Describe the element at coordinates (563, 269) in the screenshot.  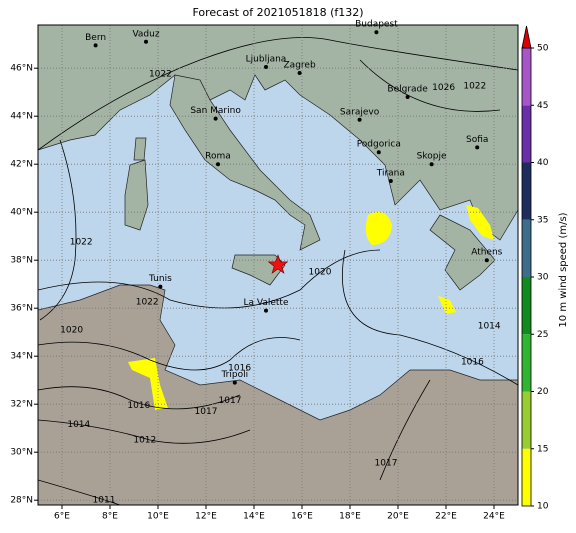
I see `colorbar-label: 10 m wind speed (m/s)` at that location.